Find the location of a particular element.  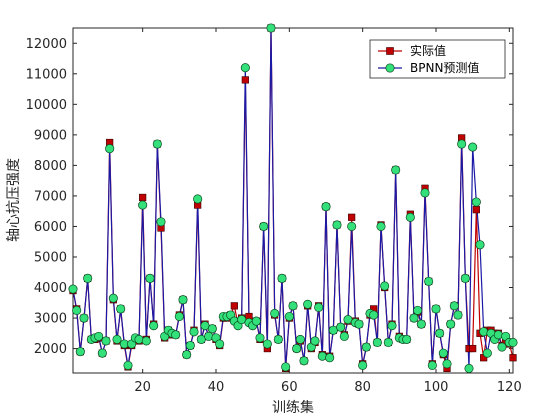

legend-label-predicted: BPNN预测值 is located at coordinates (444, 67).